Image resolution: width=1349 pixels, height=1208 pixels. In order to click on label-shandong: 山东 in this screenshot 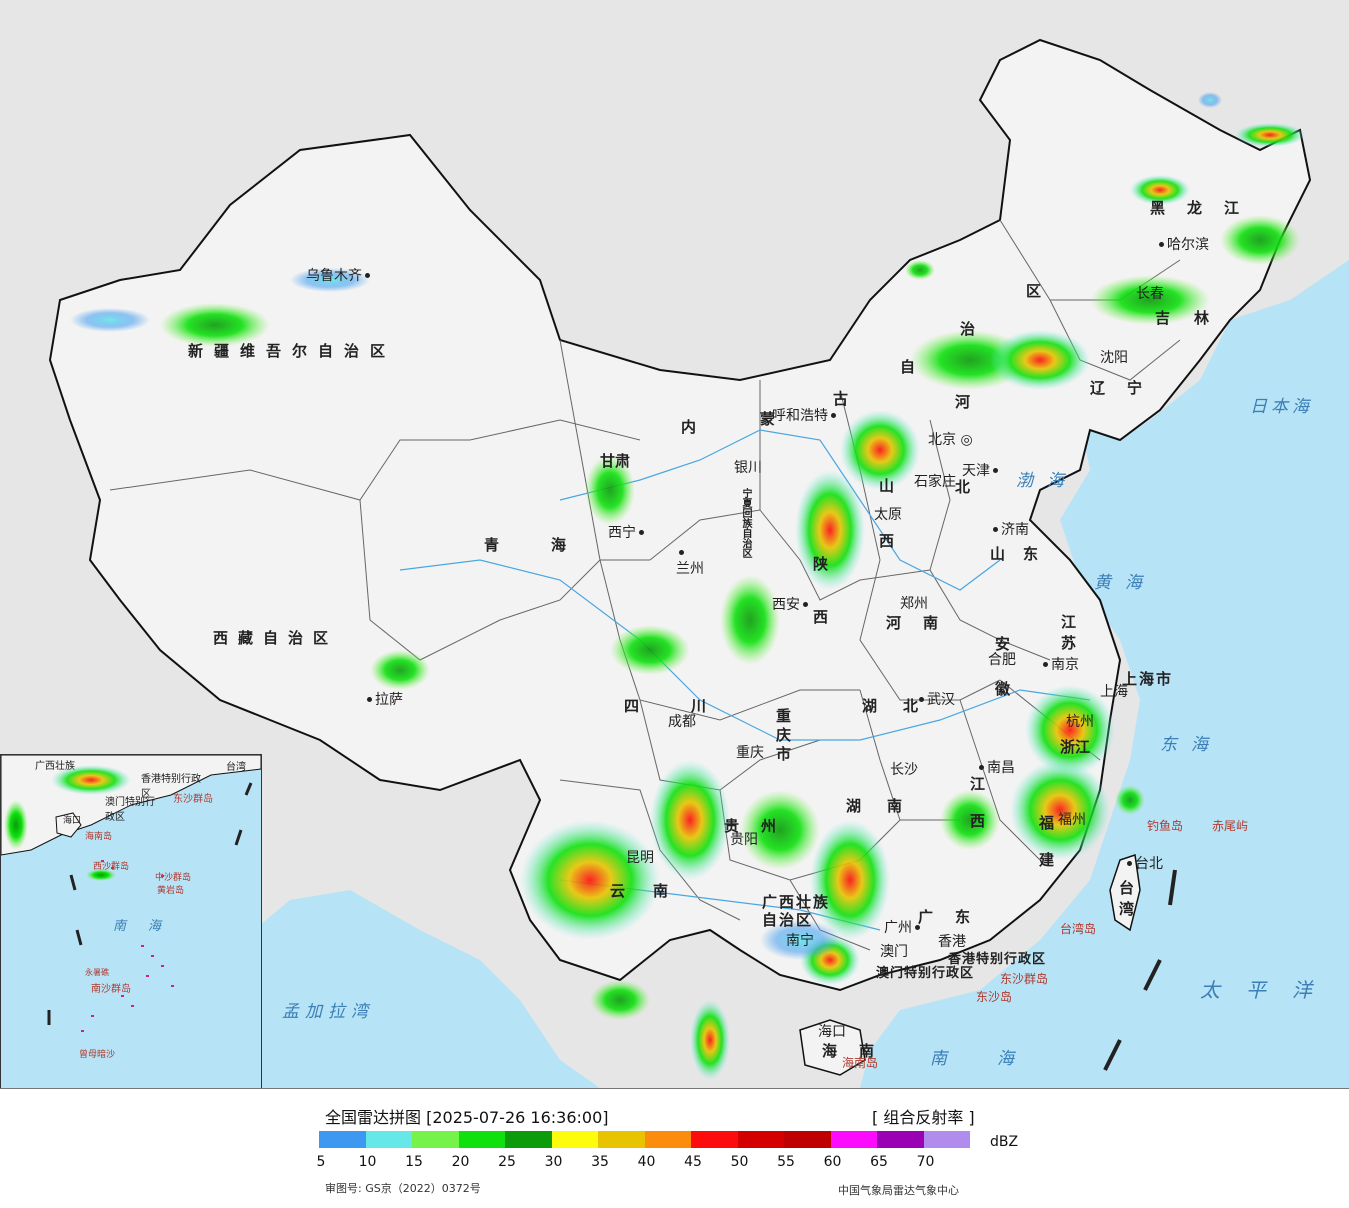, I will do `click(1023, 554)`.